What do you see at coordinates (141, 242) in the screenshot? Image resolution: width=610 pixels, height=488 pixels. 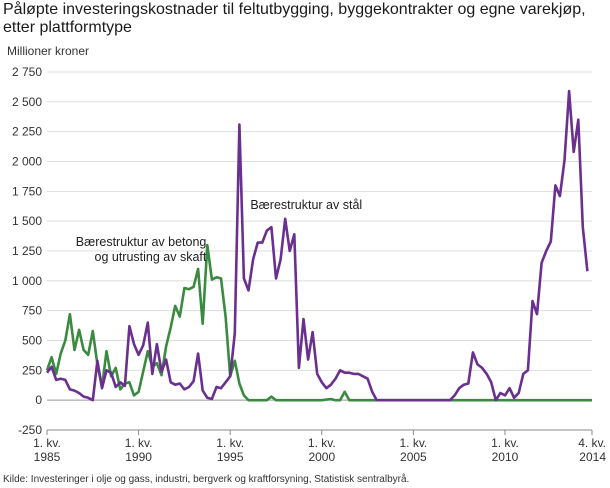 I see `series-label-0-line0: Bærestruktur av betong` at bounding box center [141, 242].